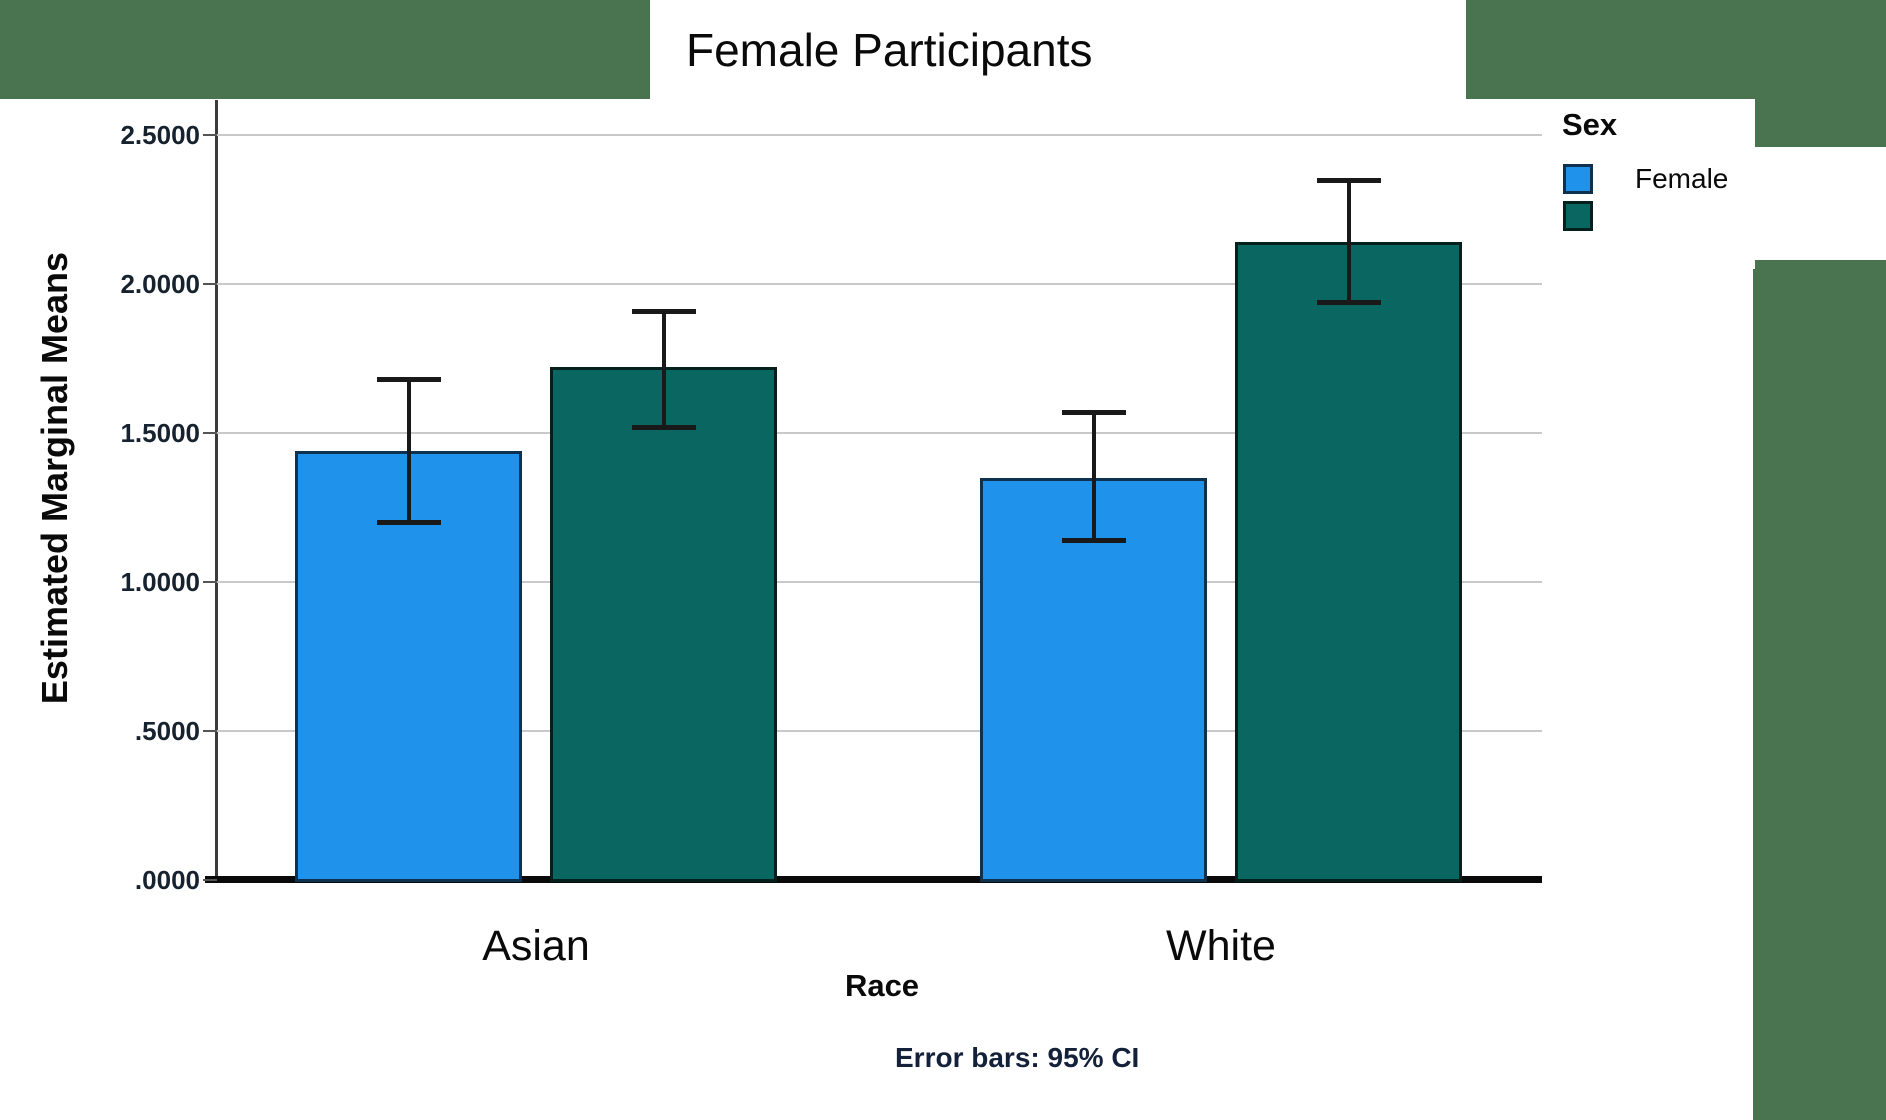  Describe the element at coordinates (325, 49) in the screenshot. I see `frame-top-left` at that location.